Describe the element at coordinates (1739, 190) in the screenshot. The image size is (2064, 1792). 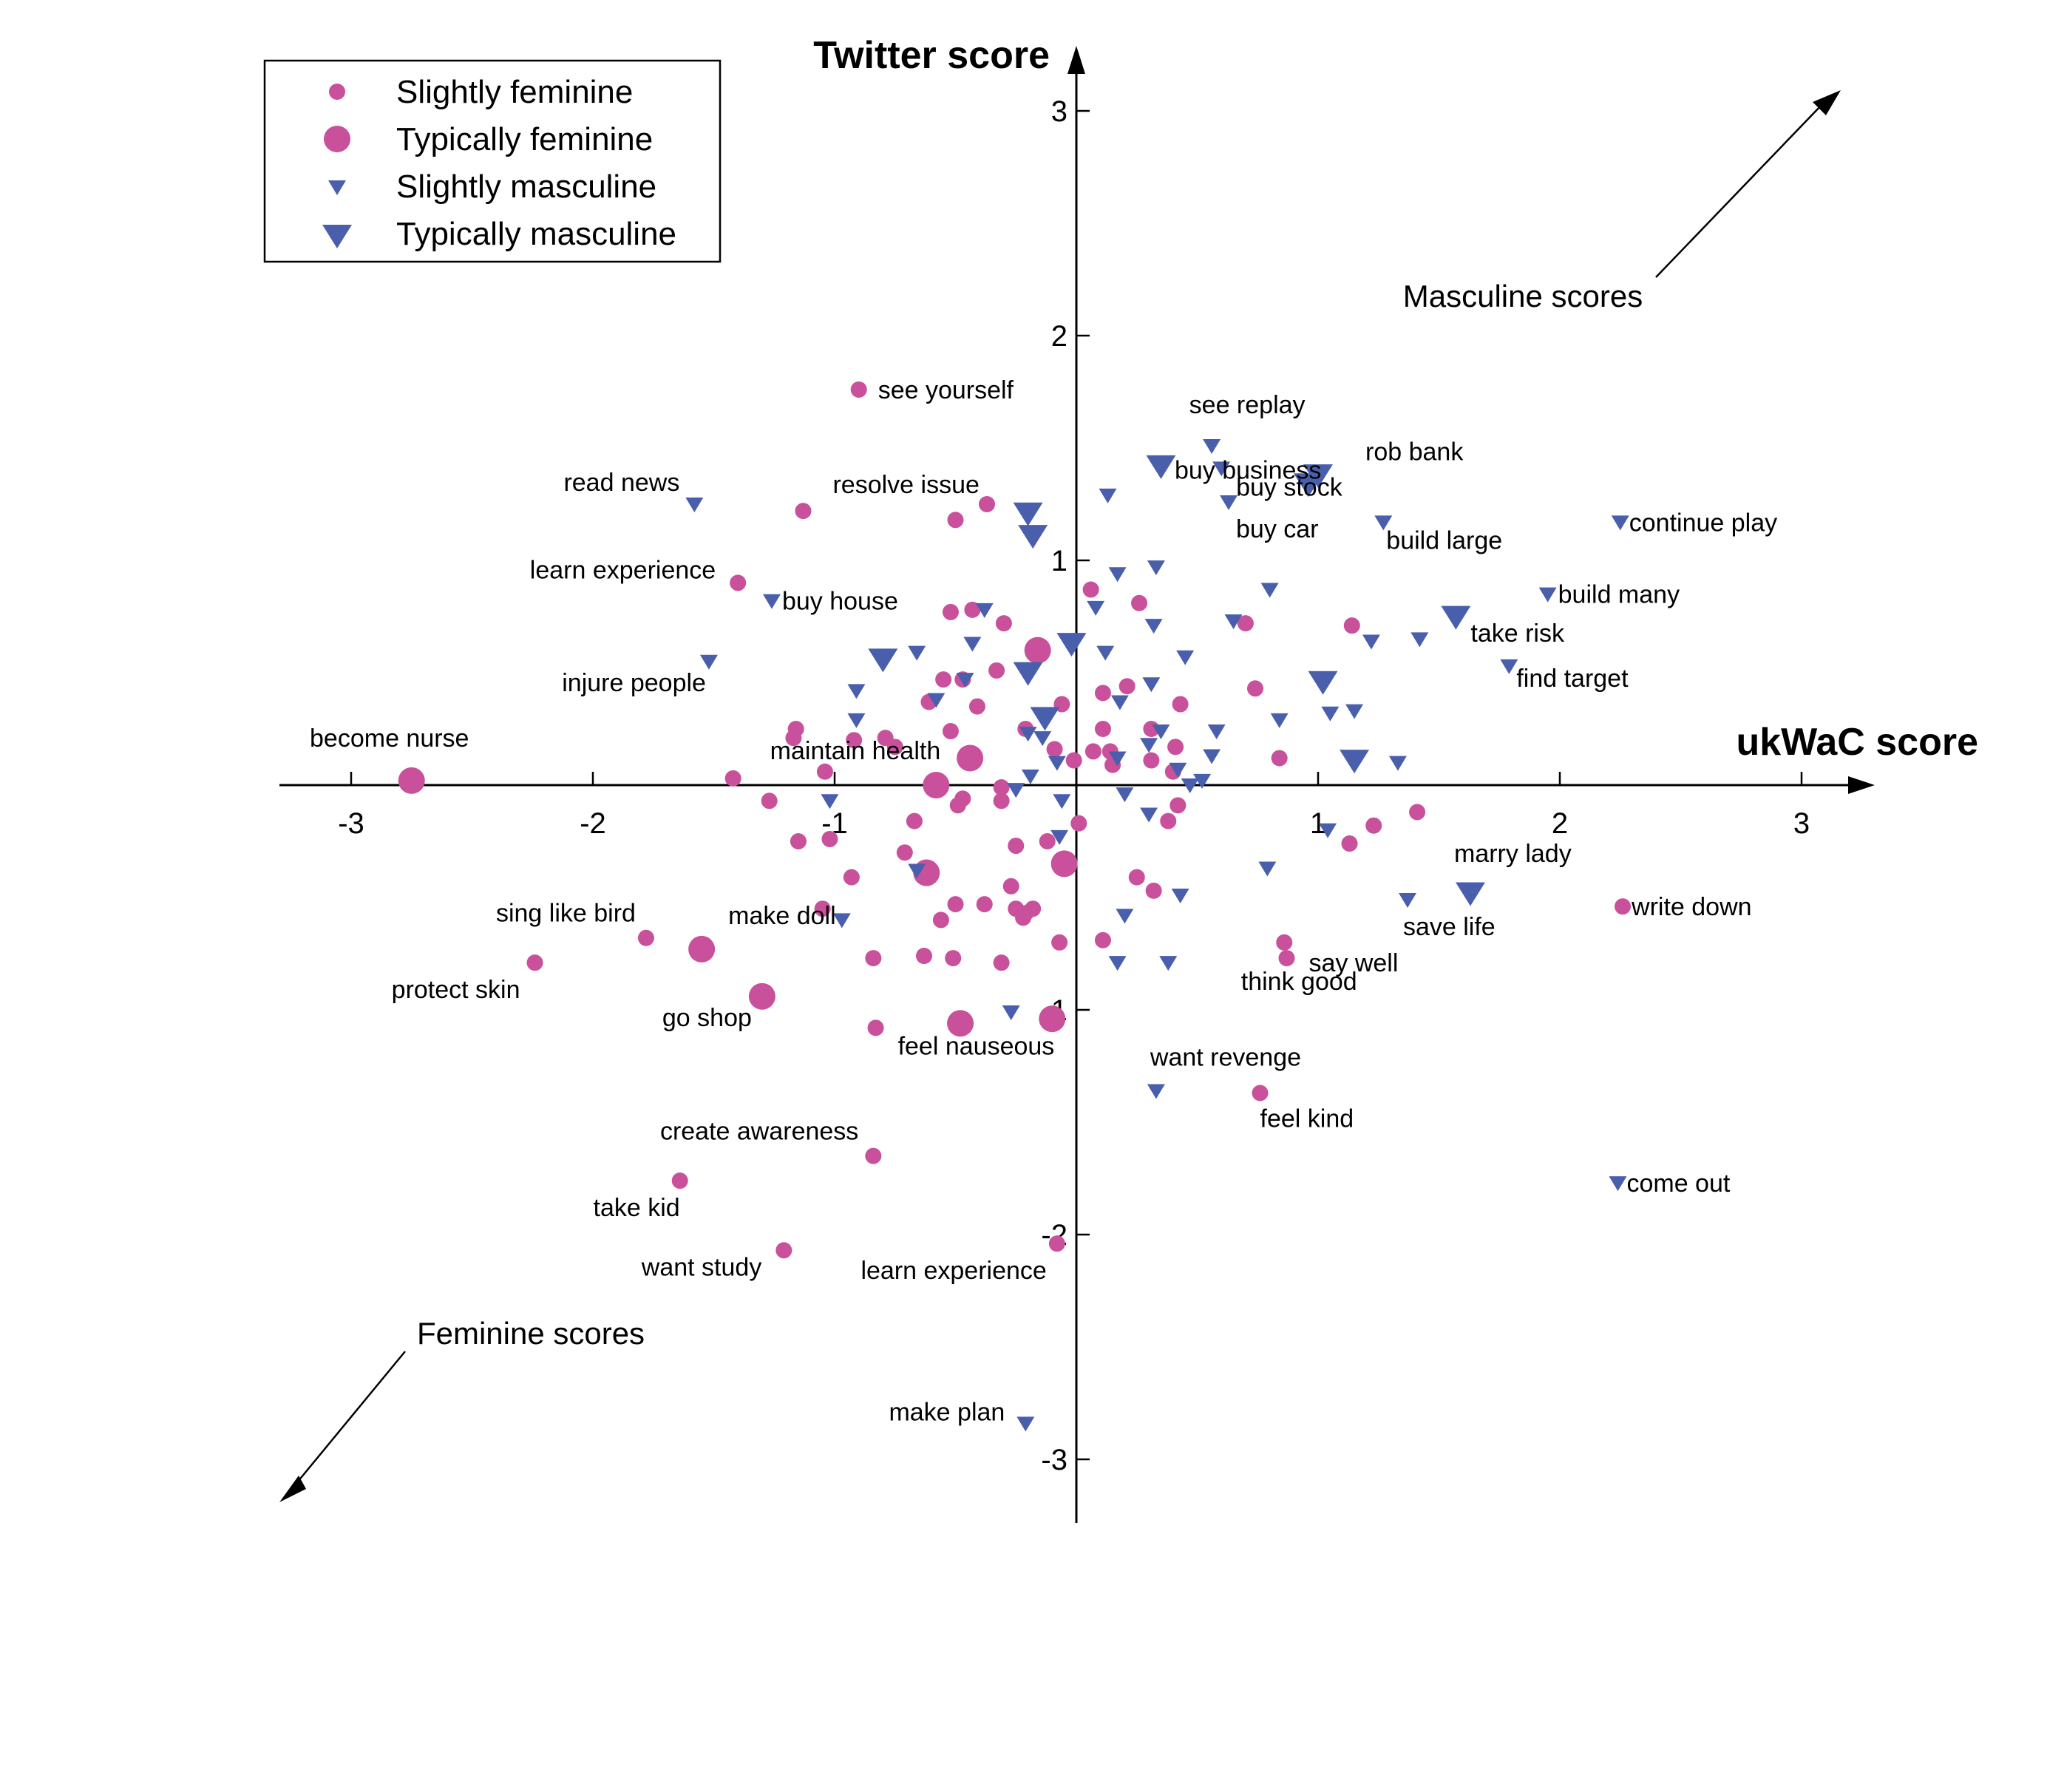
I see `masculine-arrow` at that location.